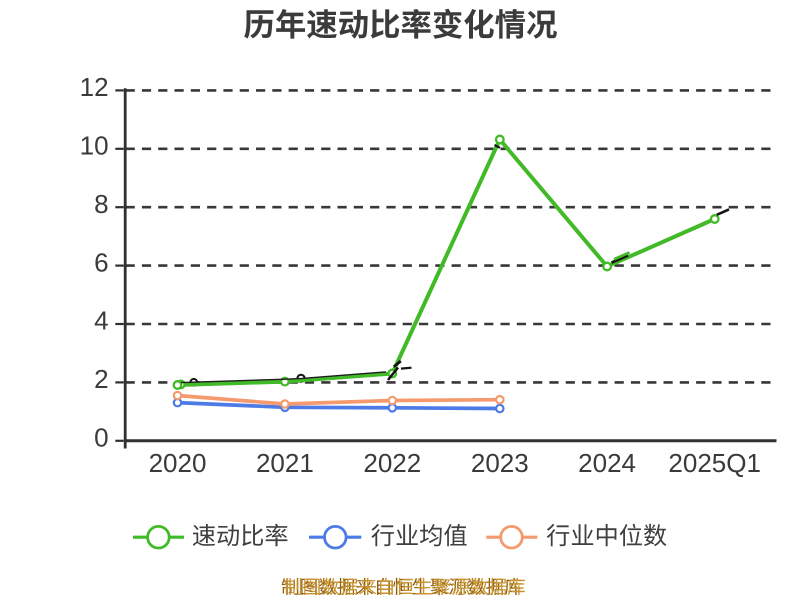 The width and height of the screenshot is (800, 605). What do you see at coordinates (101, 379) in the screenshot?
I see `svg-text: 2` at bounding box center [101, 379].